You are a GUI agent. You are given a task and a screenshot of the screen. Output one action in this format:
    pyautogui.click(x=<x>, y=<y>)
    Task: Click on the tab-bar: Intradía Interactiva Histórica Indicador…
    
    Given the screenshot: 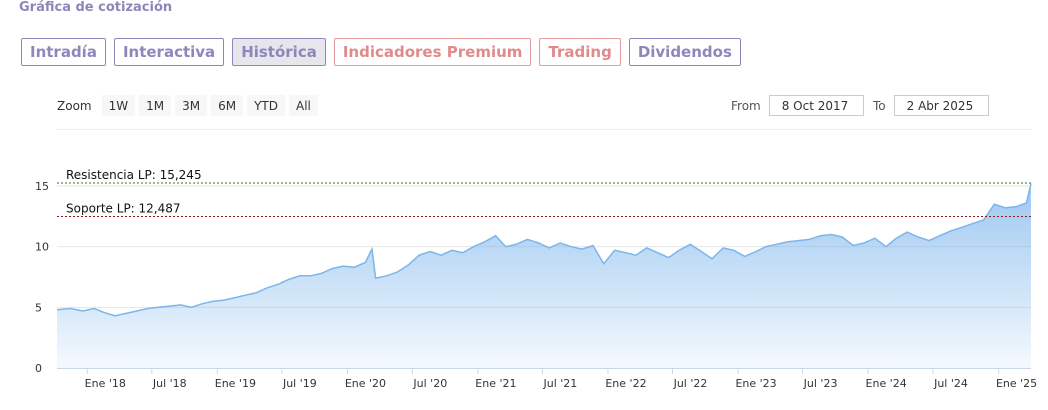 What is the action you would take?
    pyautogui.click(x=381, y=52)
    